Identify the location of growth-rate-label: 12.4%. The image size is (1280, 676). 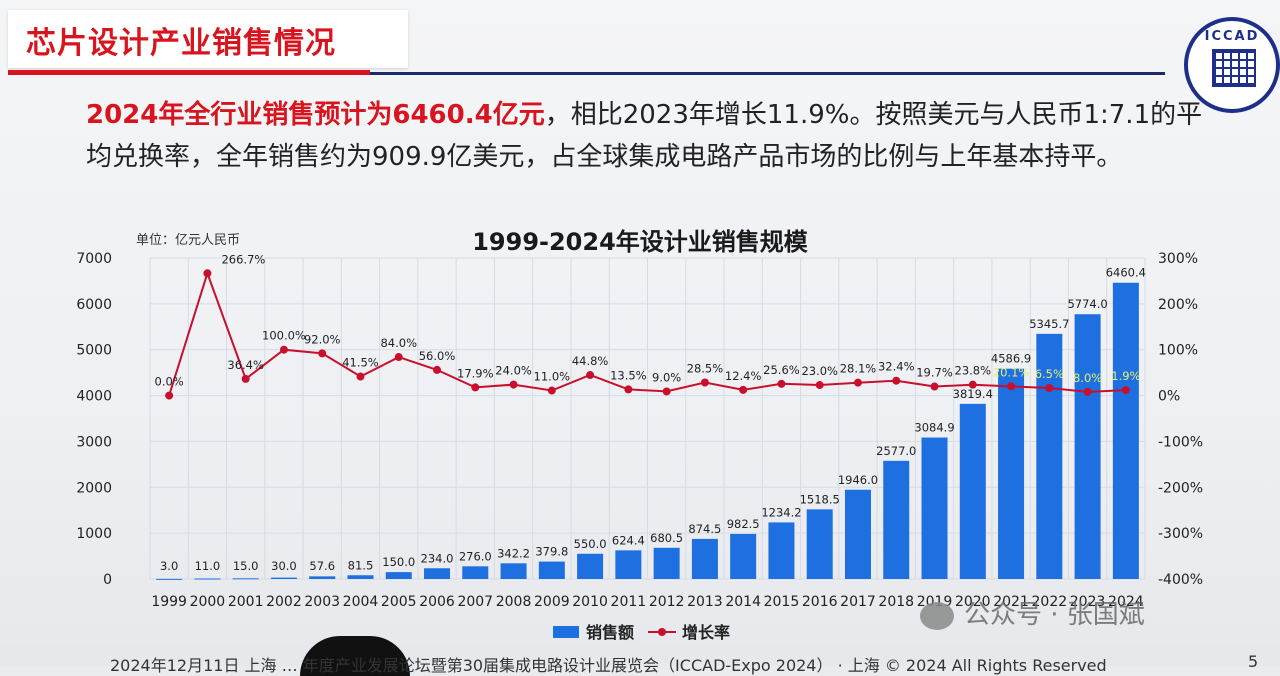
(743, 376).